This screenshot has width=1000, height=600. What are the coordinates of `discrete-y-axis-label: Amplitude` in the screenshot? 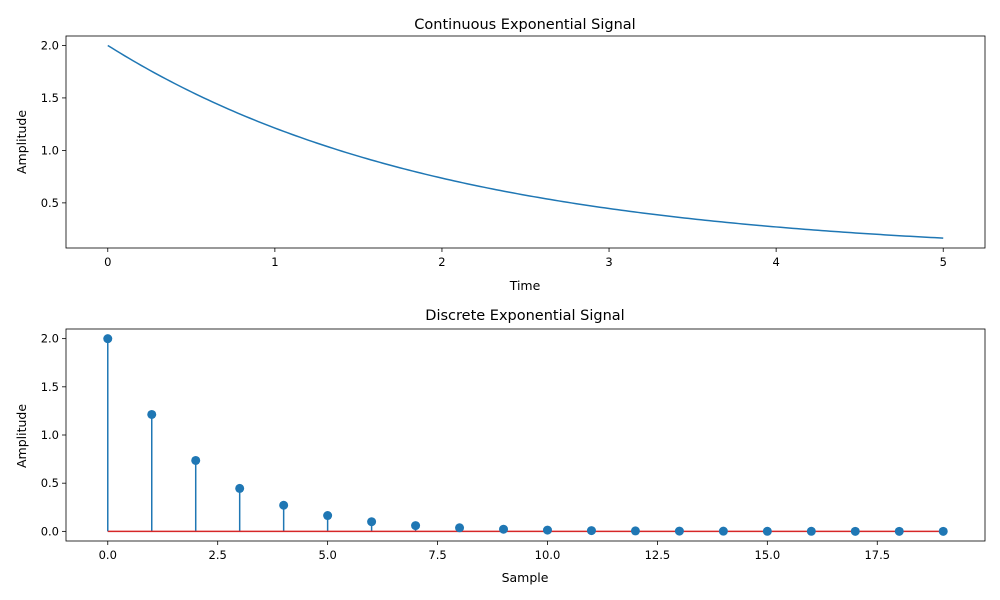 It's located at (21, 436).